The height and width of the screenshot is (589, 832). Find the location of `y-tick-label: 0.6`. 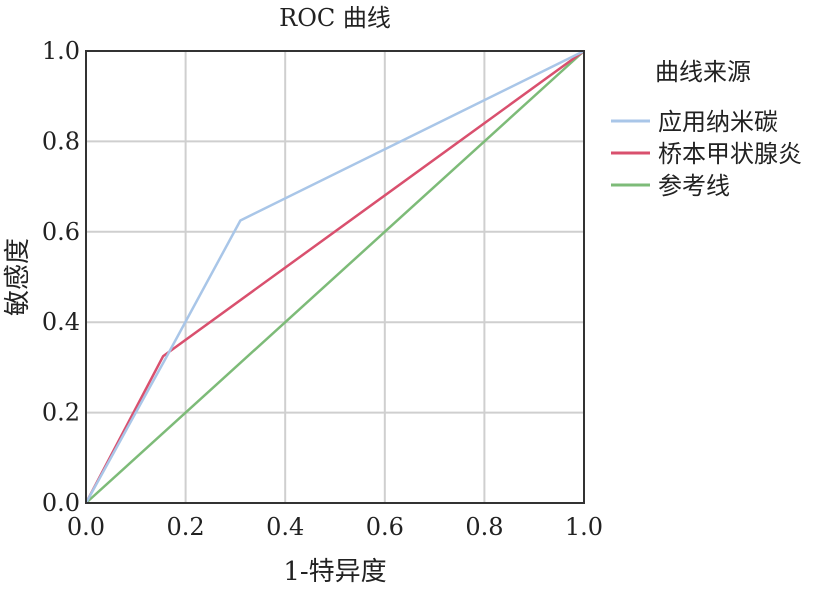

y-tick-label: 0.6 is located at coordinates (61, 232).